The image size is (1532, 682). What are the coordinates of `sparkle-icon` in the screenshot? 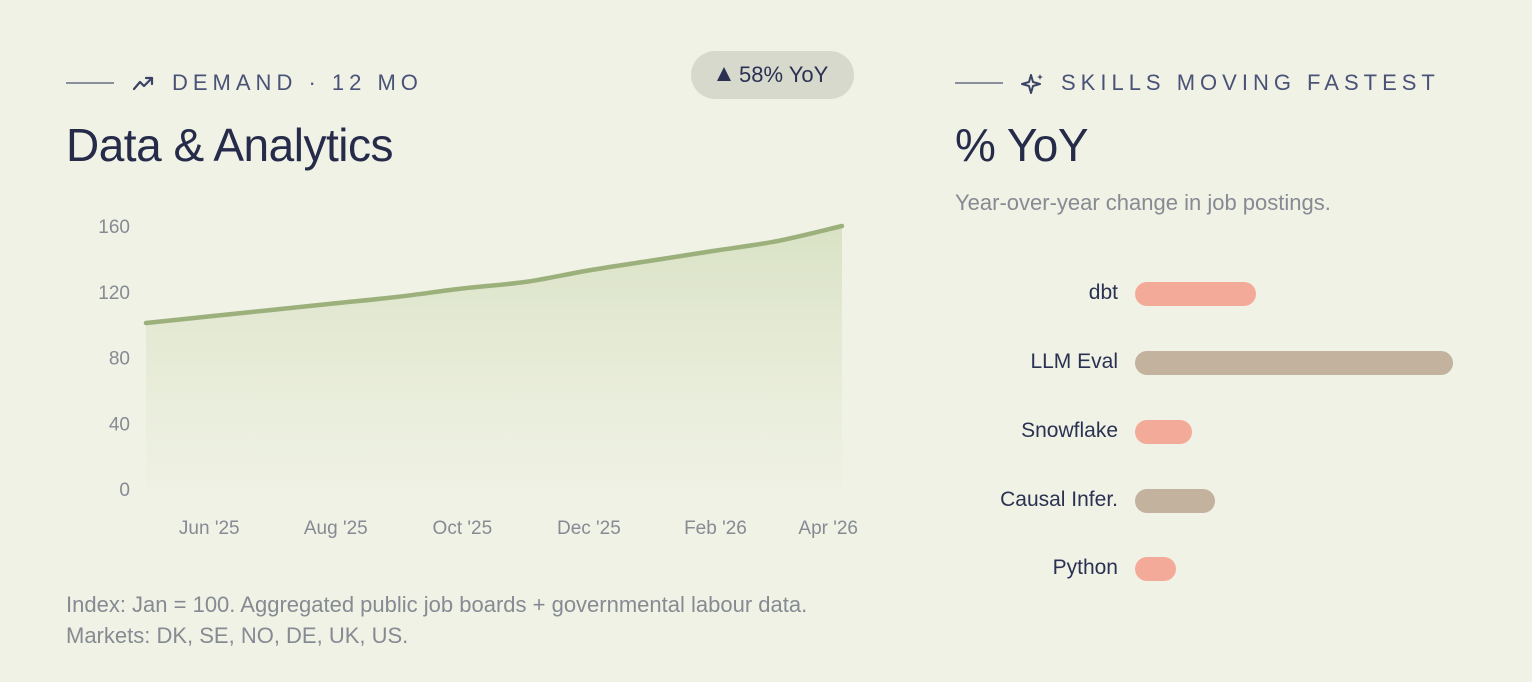 It's located at (1032, 83).